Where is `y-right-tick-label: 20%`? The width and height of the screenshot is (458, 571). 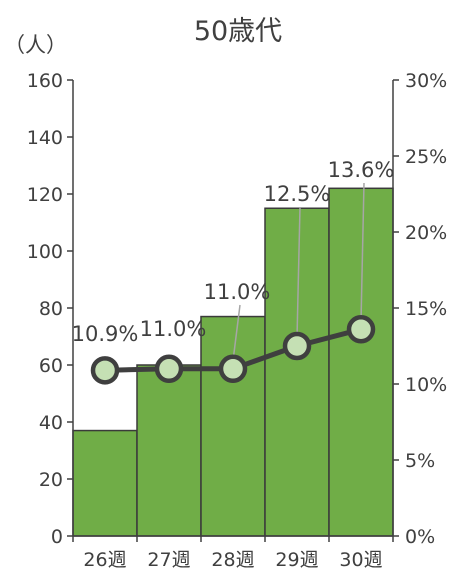
y-right-tick-label: 20% is located at coordinates (426, 233).